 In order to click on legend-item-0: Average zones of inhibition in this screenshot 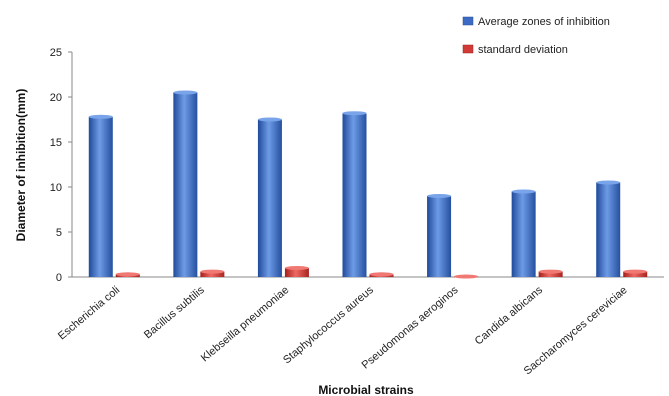, I will do `click(536, 22)`.